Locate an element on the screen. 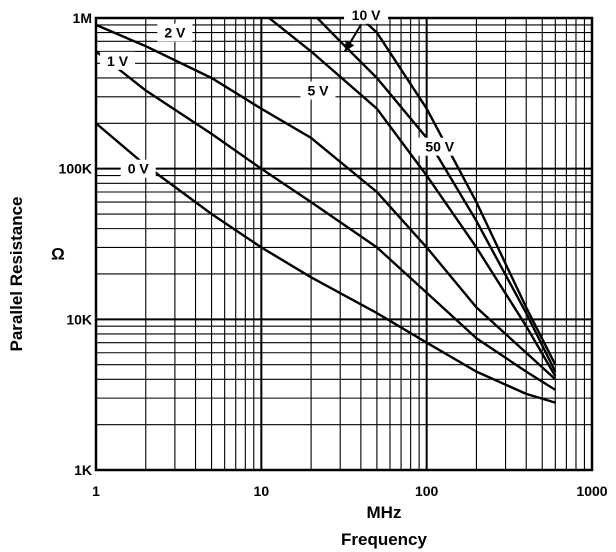  series-label-1v: 1 V is located at coordinates (118, 61).